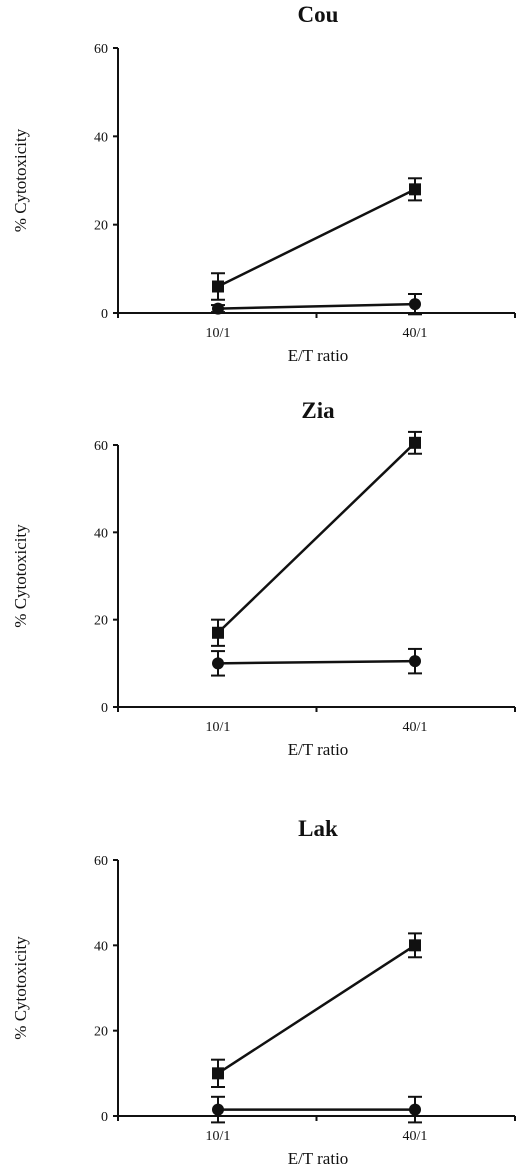 The height and width of the screenshot is (1174, 520). I want to click on chart-title: Zia, so click(318, 410).